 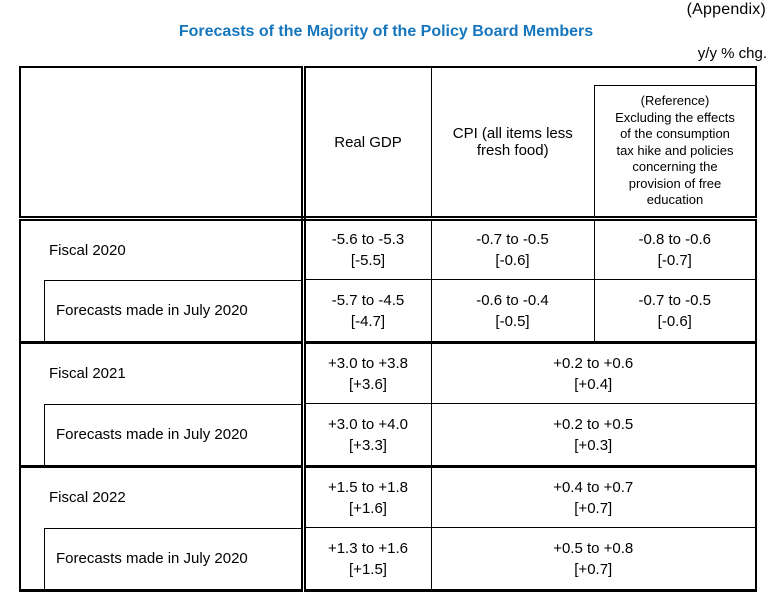 I want to click on forecast-range: +0.5 to +0.8, so click(x=593, y=548).